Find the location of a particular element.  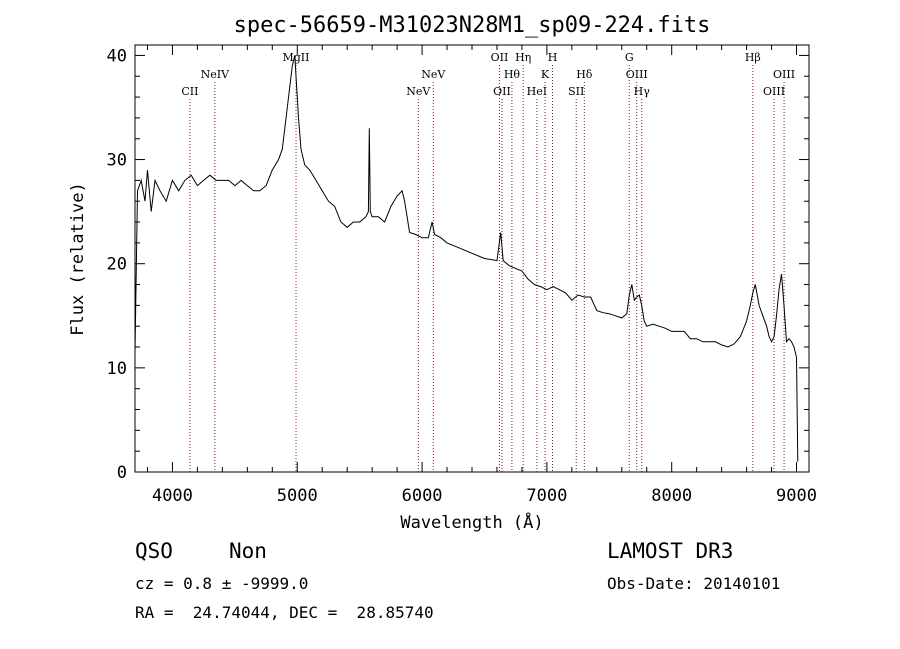

object-subclass: Non is located at coordinates (248, 551).